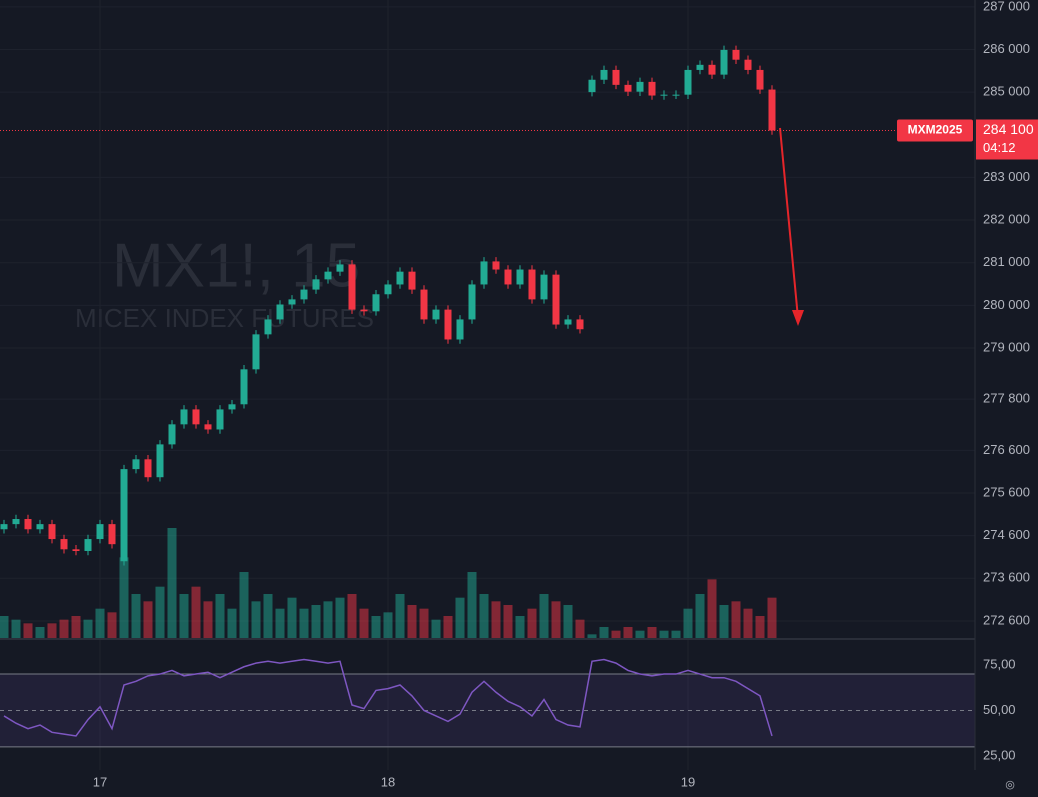 This screenshot has height=797, width=1038. What do you see at coordinates (487, 710) in the screenshot?
I see `grid` at bounding box center [487, 710].